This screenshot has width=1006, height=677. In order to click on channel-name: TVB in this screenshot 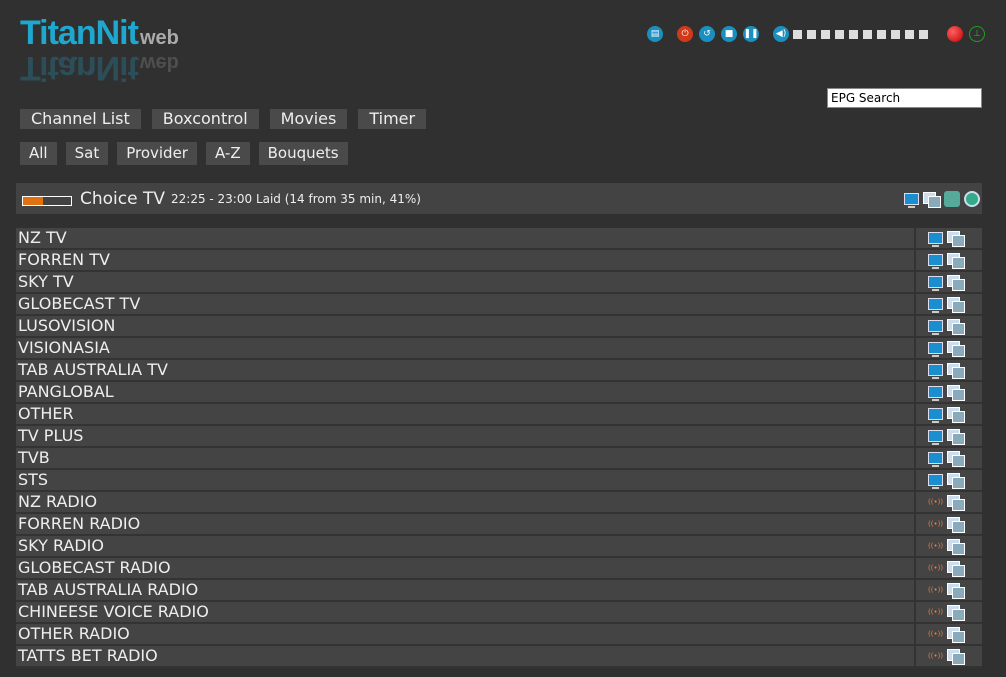, I will do `click(465, 459)`.